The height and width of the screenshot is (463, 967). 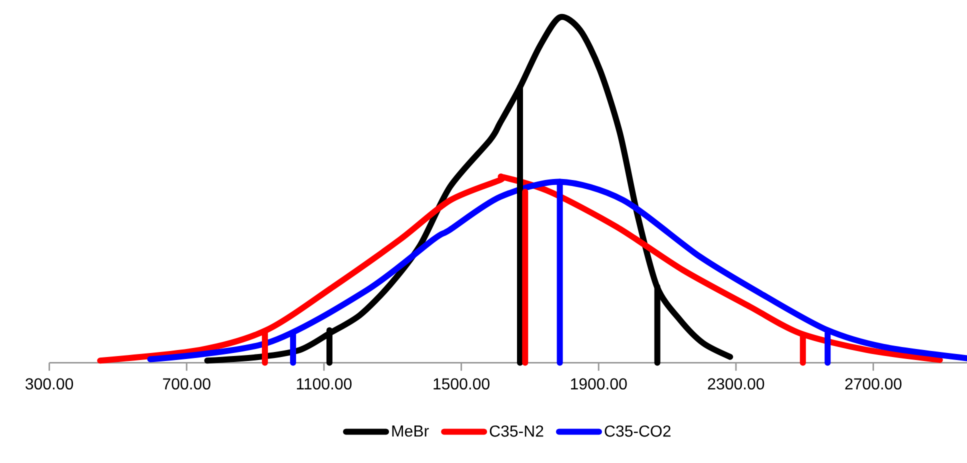 I want to click on legend-label: MeBr, so click(x=410, y=431).